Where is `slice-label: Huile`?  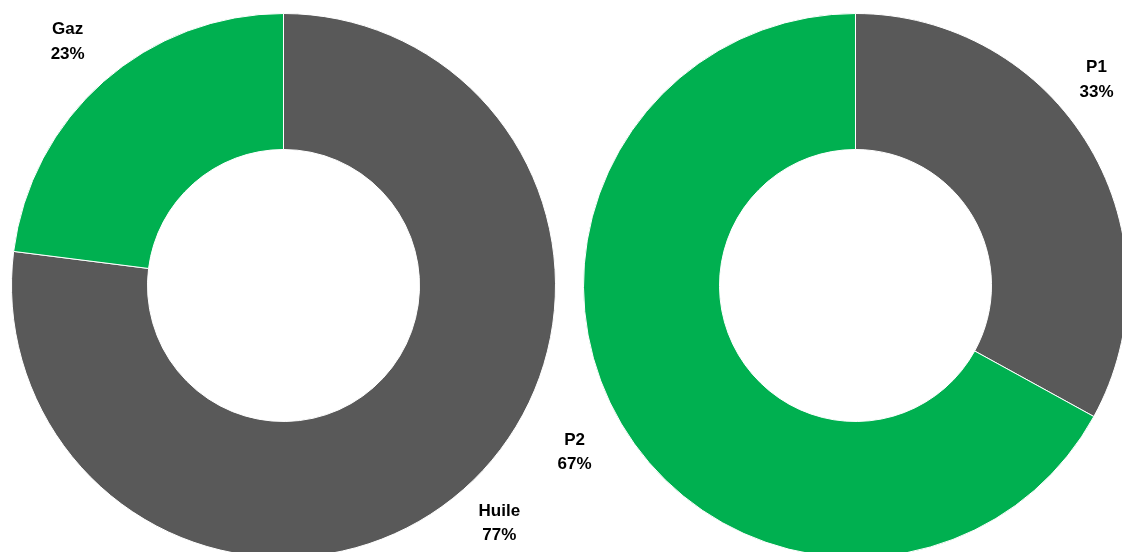
slice-label: Huile is located at coordinates (499, 510).